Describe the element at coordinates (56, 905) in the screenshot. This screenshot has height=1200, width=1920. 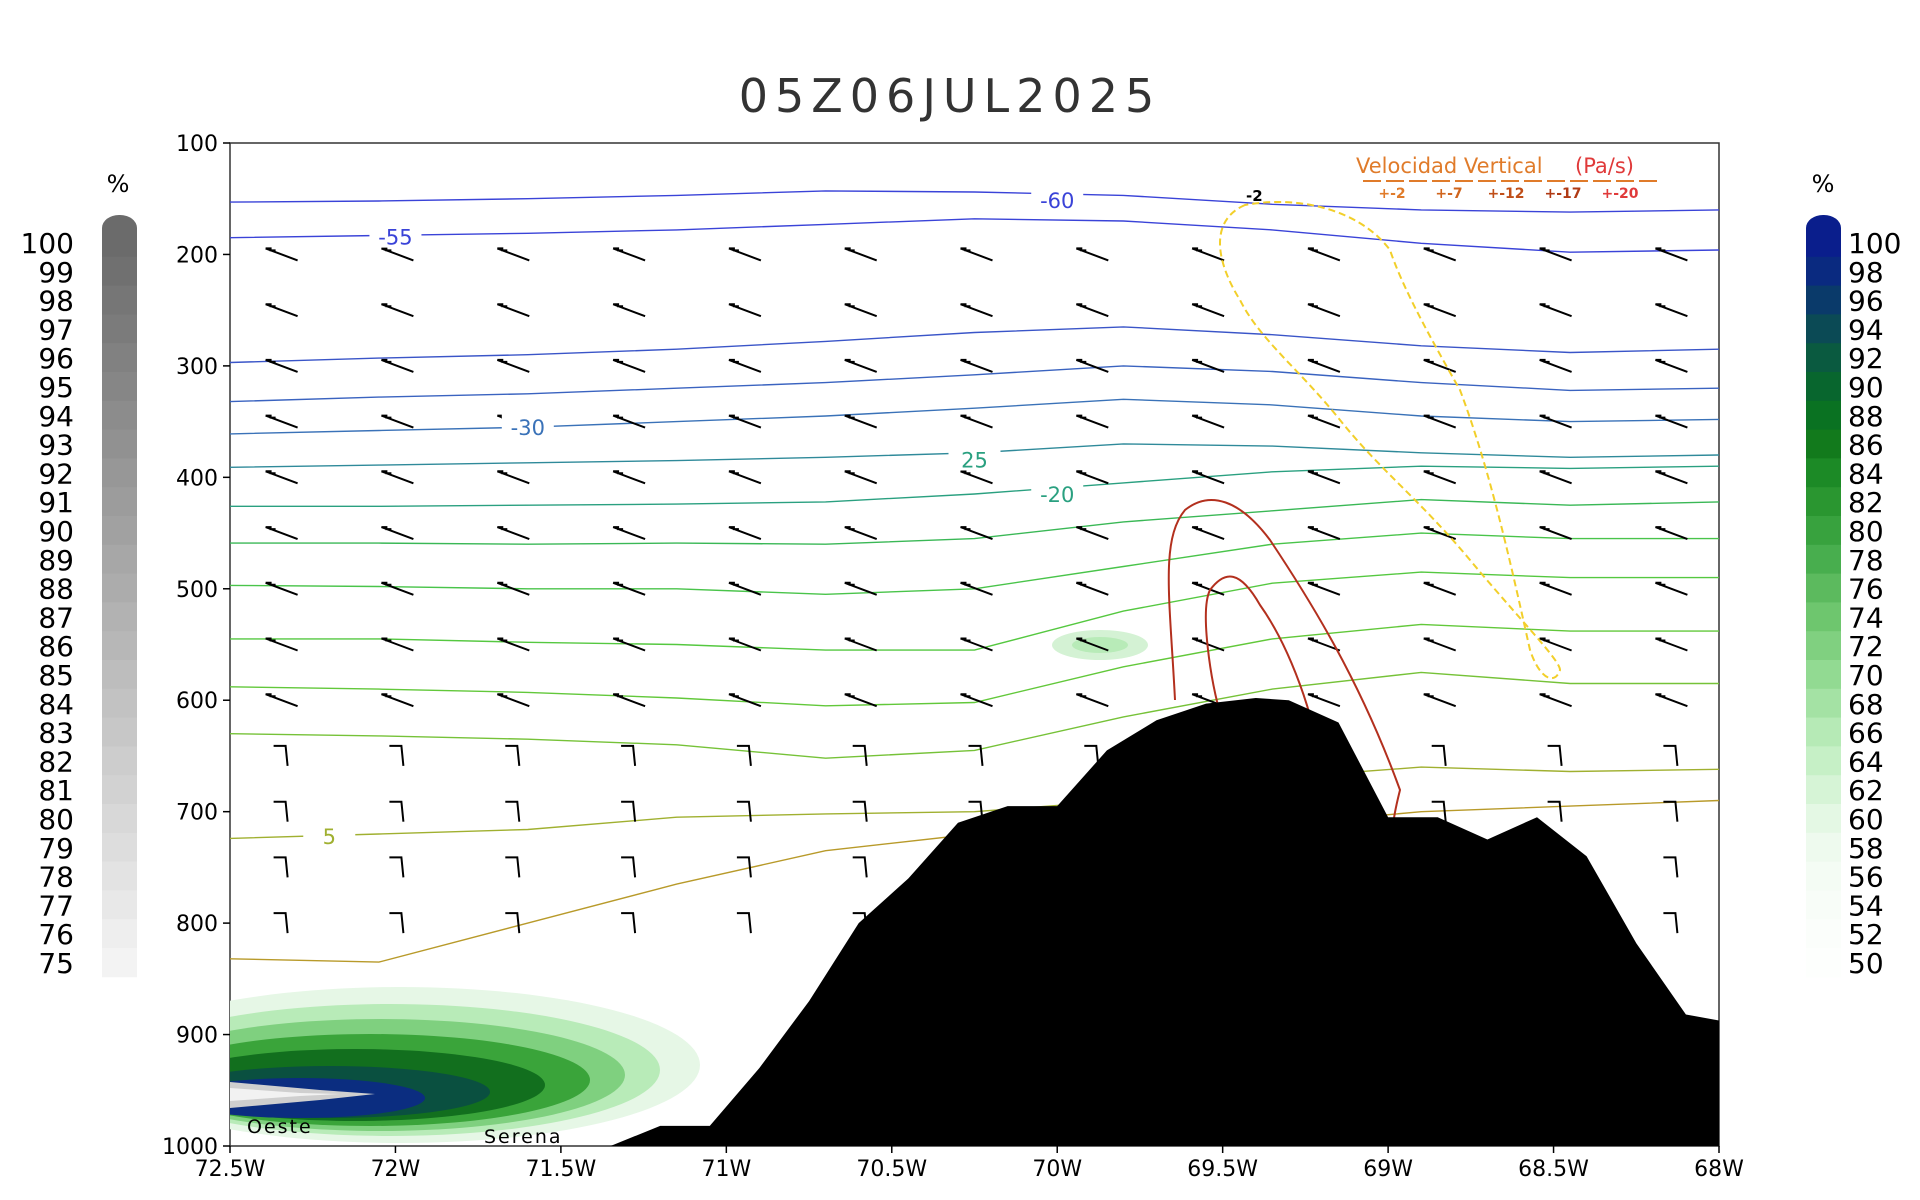
I see `left-colorbar-label: 77` at that location.